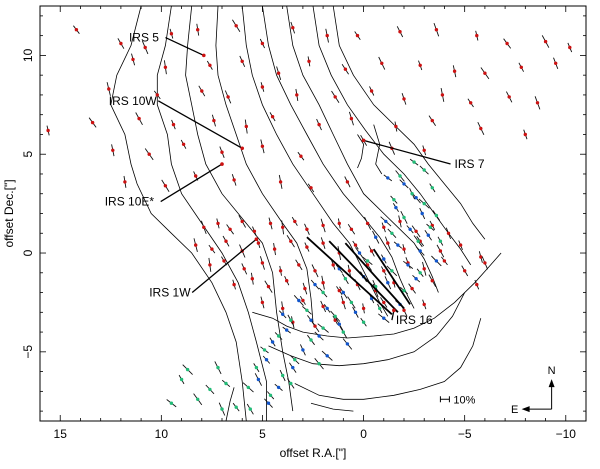  I want to click on scale-bar: 10%, so click(457, 400).